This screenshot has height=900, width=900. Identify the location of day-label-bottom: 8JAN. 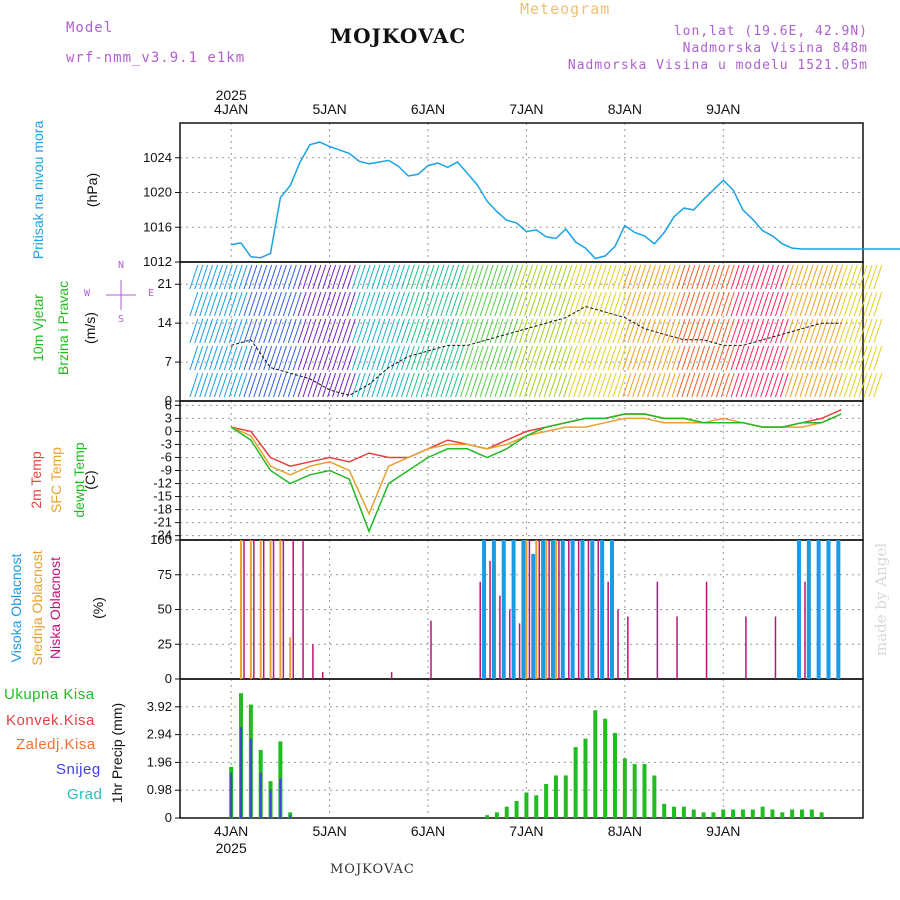
(625, 831).